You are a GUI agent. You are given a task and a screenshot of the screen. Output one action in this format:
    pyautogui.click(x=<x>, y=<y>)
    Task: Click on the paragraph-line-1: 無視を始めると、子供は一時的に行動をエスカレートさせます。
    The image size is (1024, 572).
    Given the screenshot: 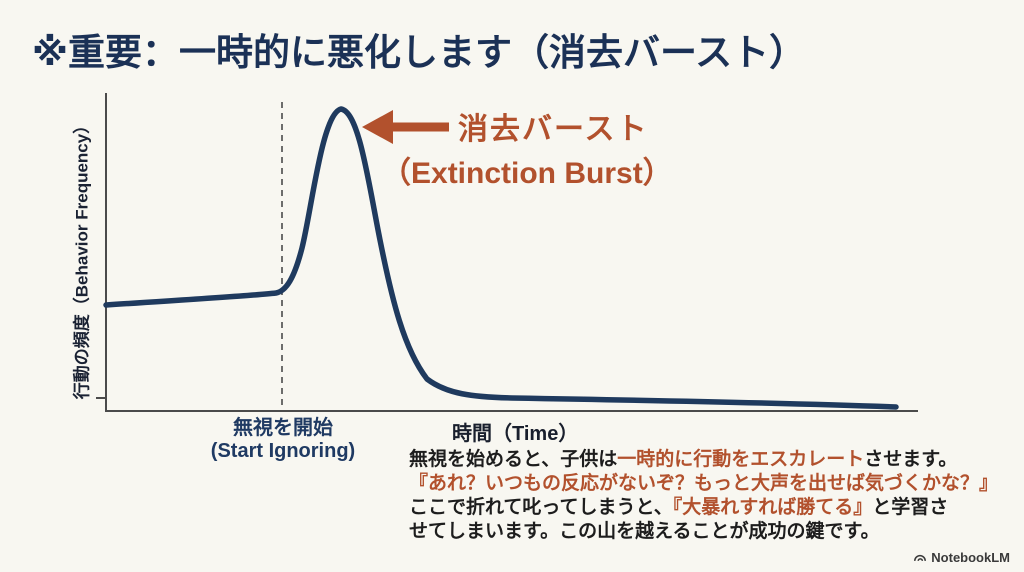 What is the action you would take?
    pyautogui.click(x=703, y=460)
    